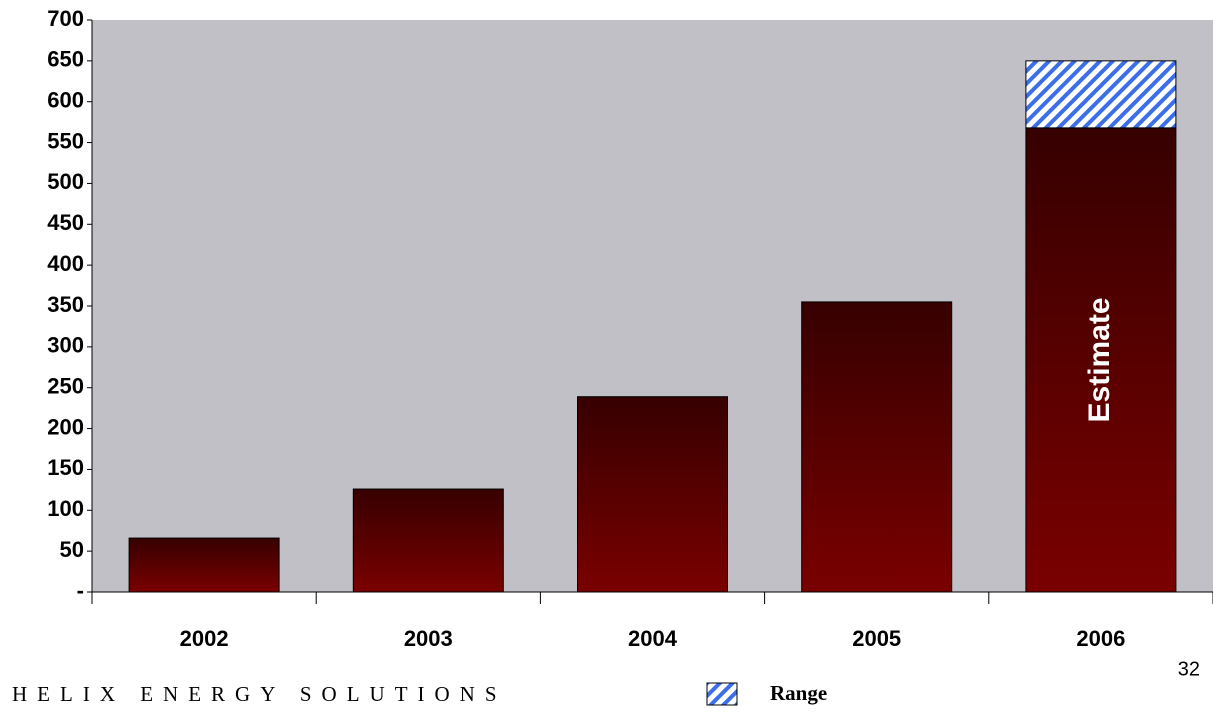 The height and width of the screenshot is (718, 1213). Describe the element at coordinates (65, 222) in the screenshot. I see `y-tick-label: 450` at that location.